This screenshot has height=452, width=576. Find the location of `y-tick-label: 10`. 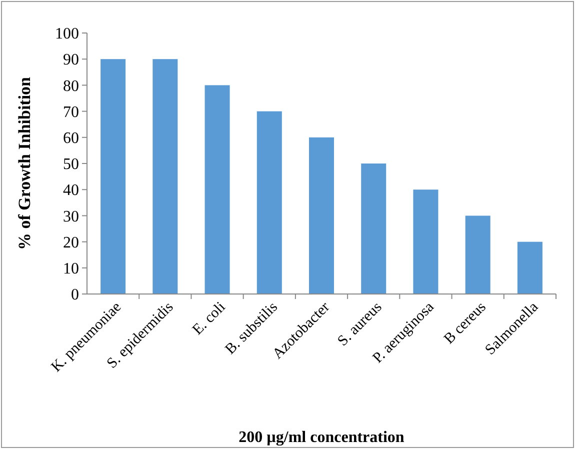

y-tick-label: 10 is located at coordinates (71, 269).